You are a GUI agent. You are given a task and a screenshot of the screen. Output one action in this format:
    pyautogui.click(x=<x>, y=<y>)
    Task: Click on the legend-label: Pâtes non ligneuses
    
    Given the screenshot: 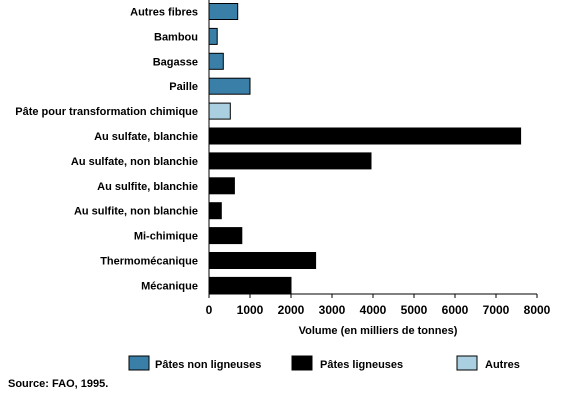 What is the action you would take?
    pyautogui.click(x=208, y=365)
    